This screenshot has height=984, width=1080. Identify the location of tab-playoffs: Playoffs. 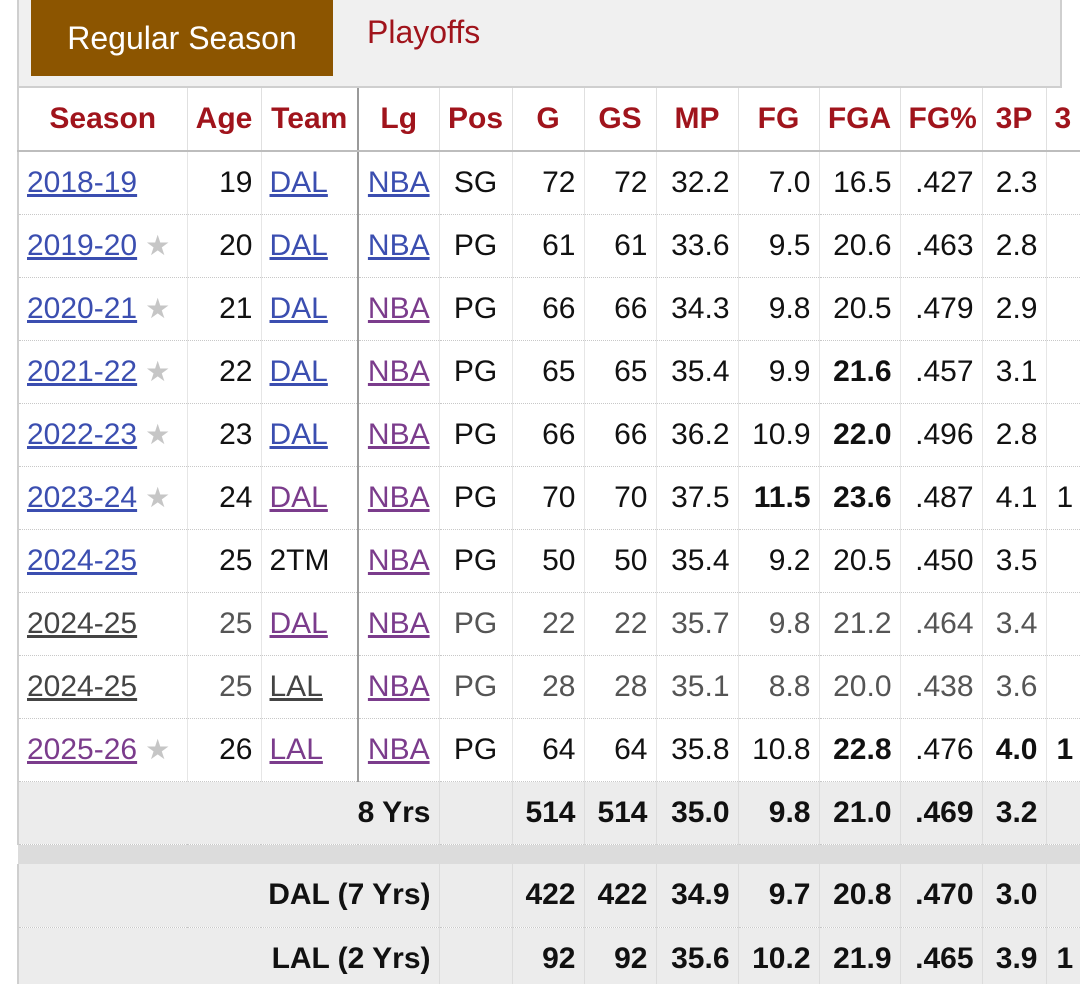
(424, 32).